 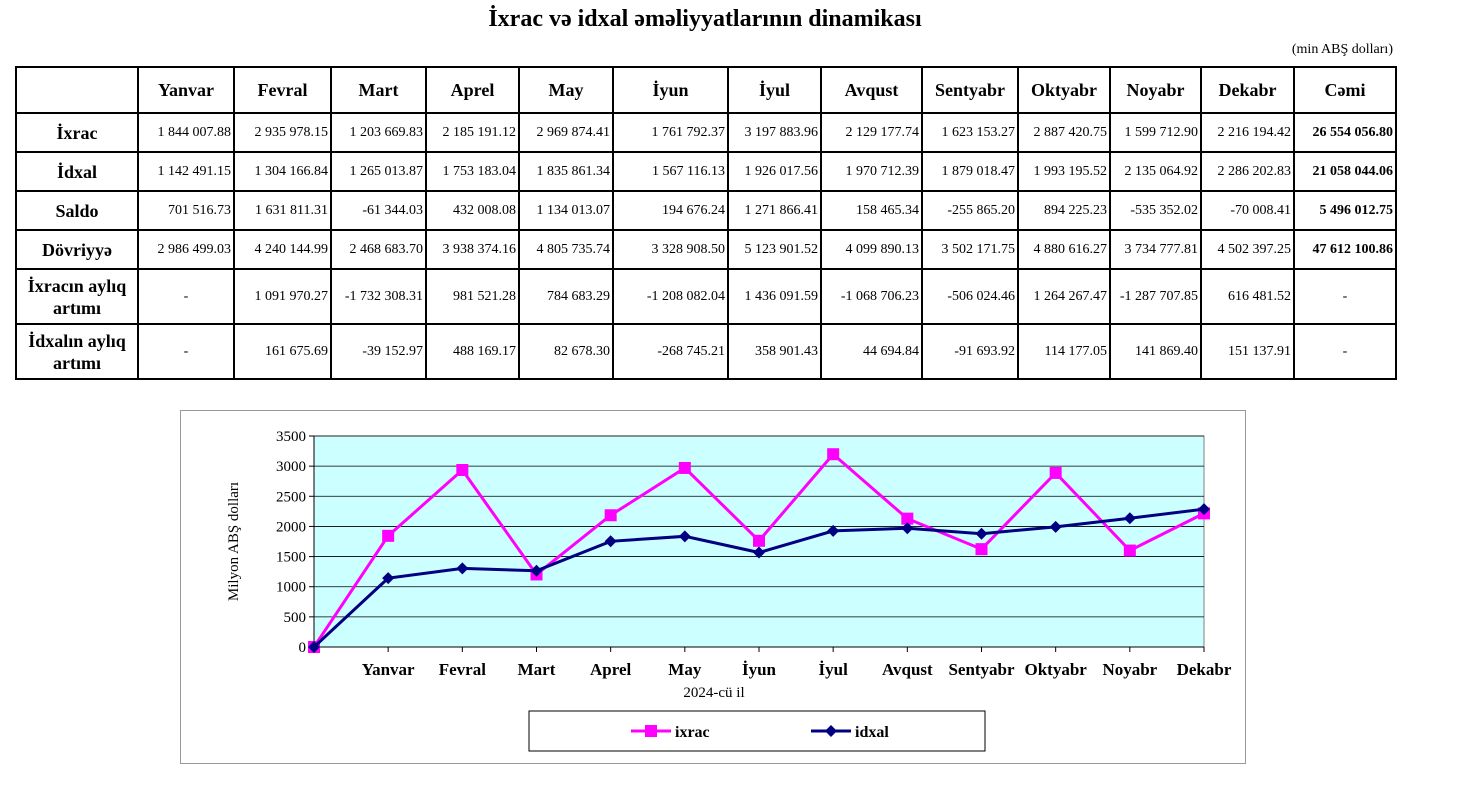 I want to click on table-cell: 2 286 202.83, so click(x=1247, y=171).